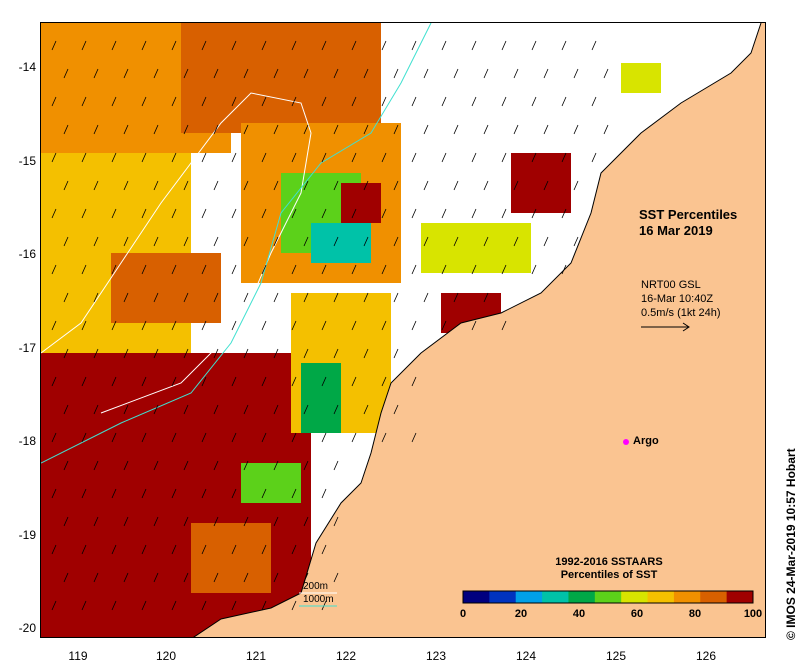 The width and height of the screenshot is (809, 672). Describe the element at coordinates (78, 656) in the screenshot. I see `longitude-tick-label: 119` at that location.